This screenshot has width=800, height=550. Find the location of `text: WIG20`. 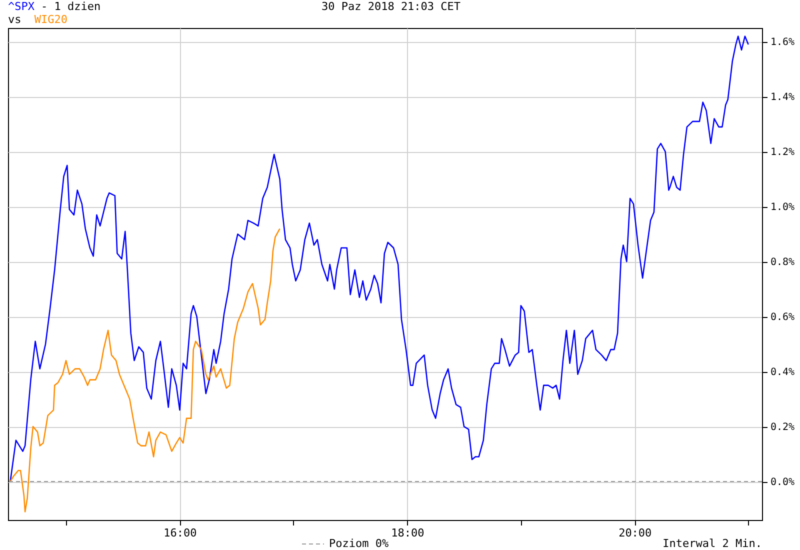

text: WIG20 is located at coordinates (51, 19).